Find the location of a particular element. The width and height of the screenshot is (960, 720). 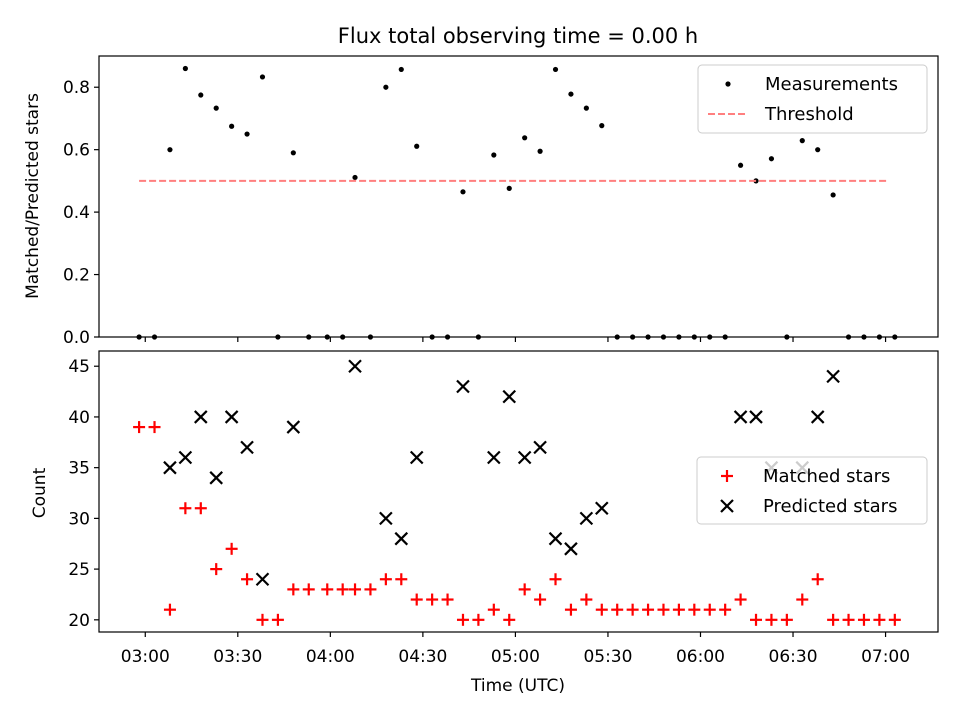

bottom-legend-box is located at coordinates (812, 490).